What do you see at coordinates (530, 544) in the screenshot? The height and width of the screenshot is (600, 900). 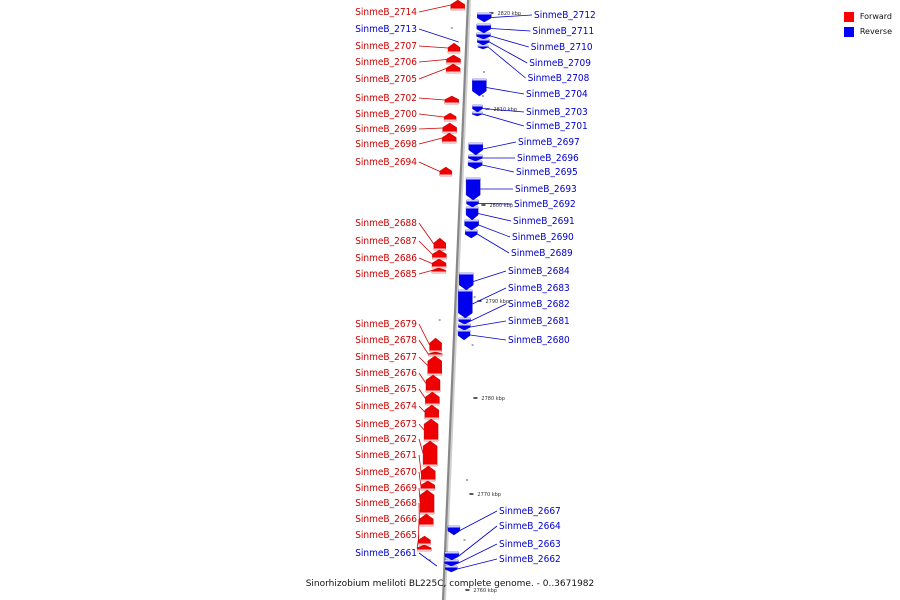 I see `gene-label-sinmeb_2663: SinmeB_2663` at bounding box center [530, 544].